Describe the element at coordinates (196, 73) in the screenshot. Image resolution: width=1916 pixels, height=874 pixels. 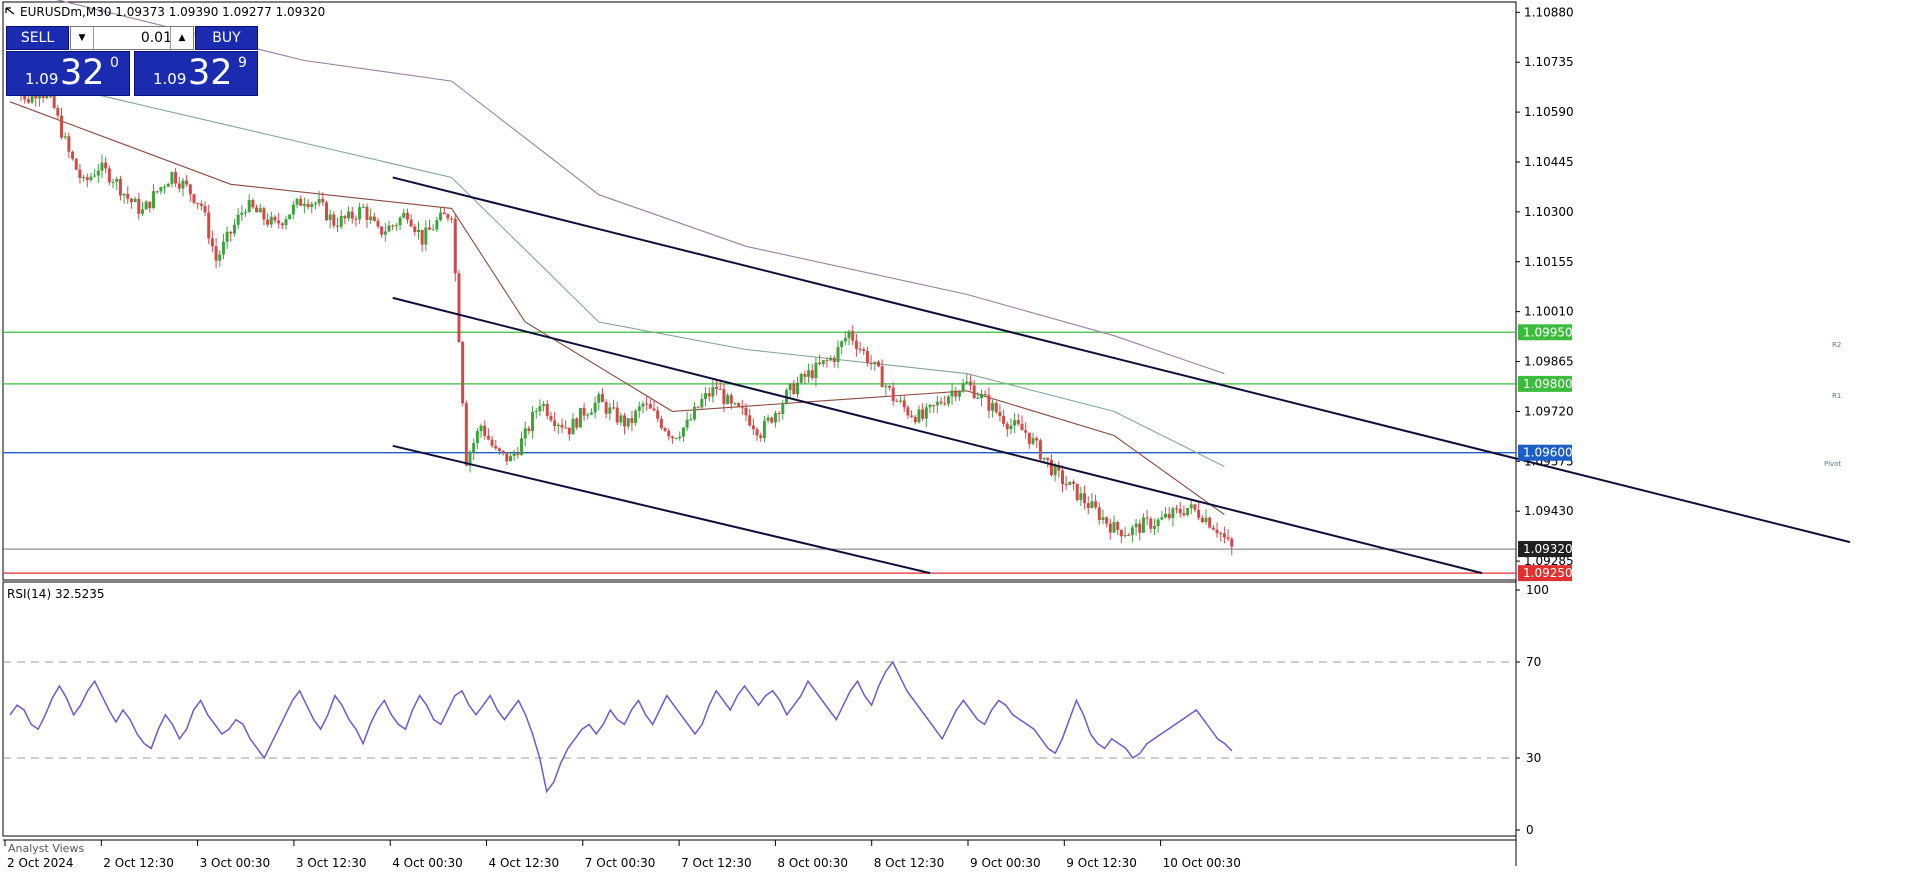
I see `buy-price-button: 1.09 32 9` at that location.